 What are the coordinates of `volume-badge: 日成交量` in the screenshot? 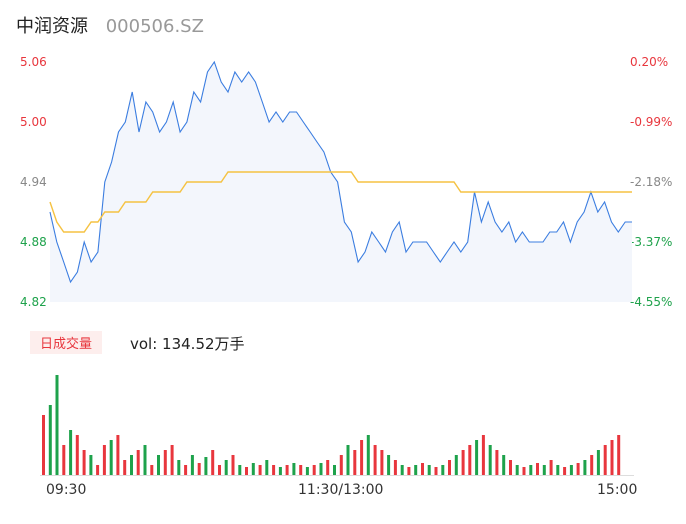 It's located at (66, 342).